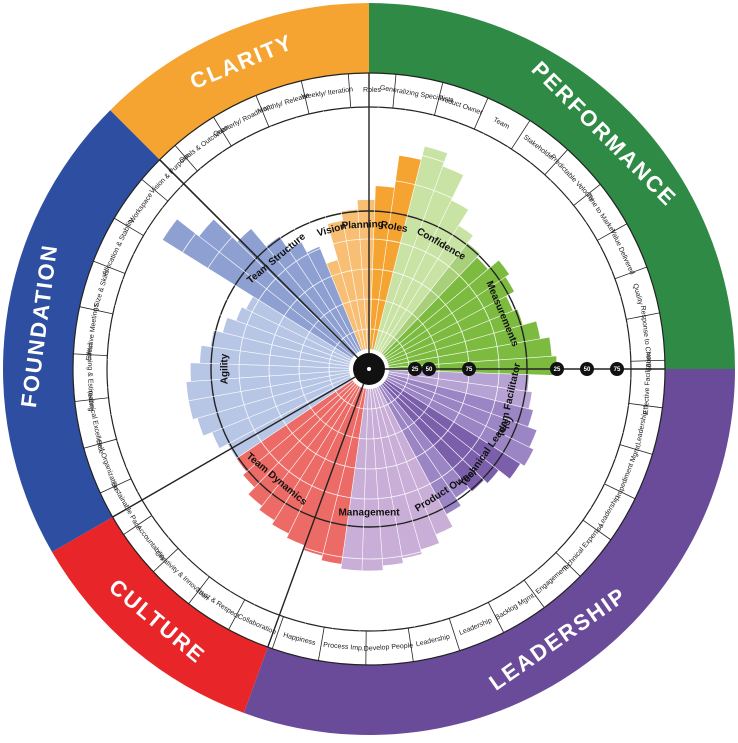 This screenshot has height=743, width=738. What do you see at coordinates (225, 368) in the screenshot?
I see `inner-category-11: Agility` at bounding box center [225, 368].